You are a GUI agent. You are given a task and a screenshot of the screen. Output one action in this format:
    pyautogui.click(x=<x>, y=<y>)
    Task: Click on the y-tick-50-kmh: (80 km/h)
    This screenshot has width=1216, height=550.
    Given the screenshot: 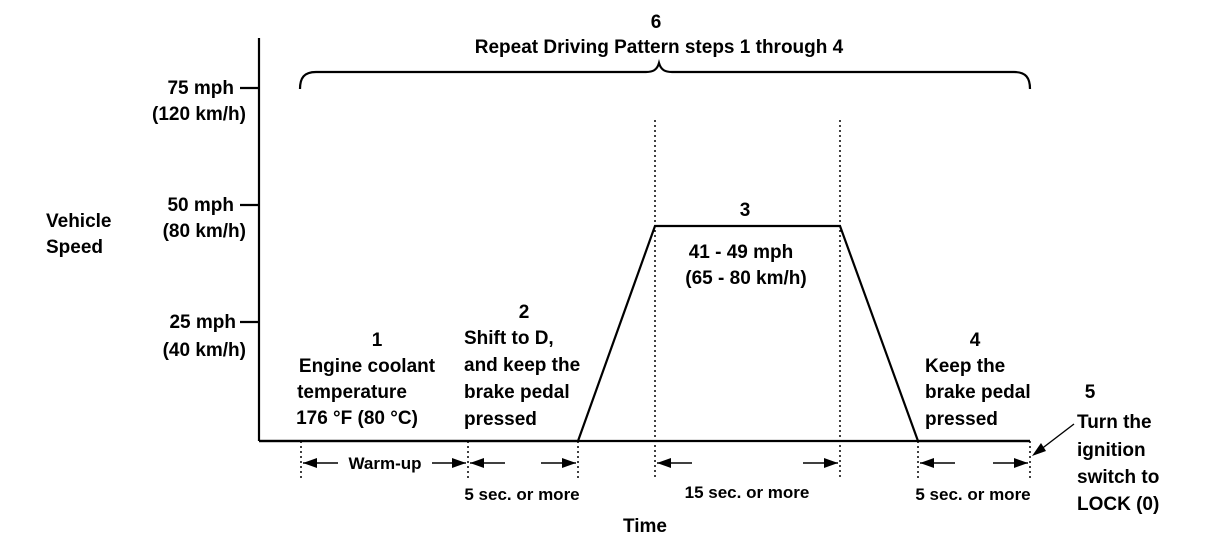 What is the action you would take?
    pyautogui.click(x=204, y=231)
    